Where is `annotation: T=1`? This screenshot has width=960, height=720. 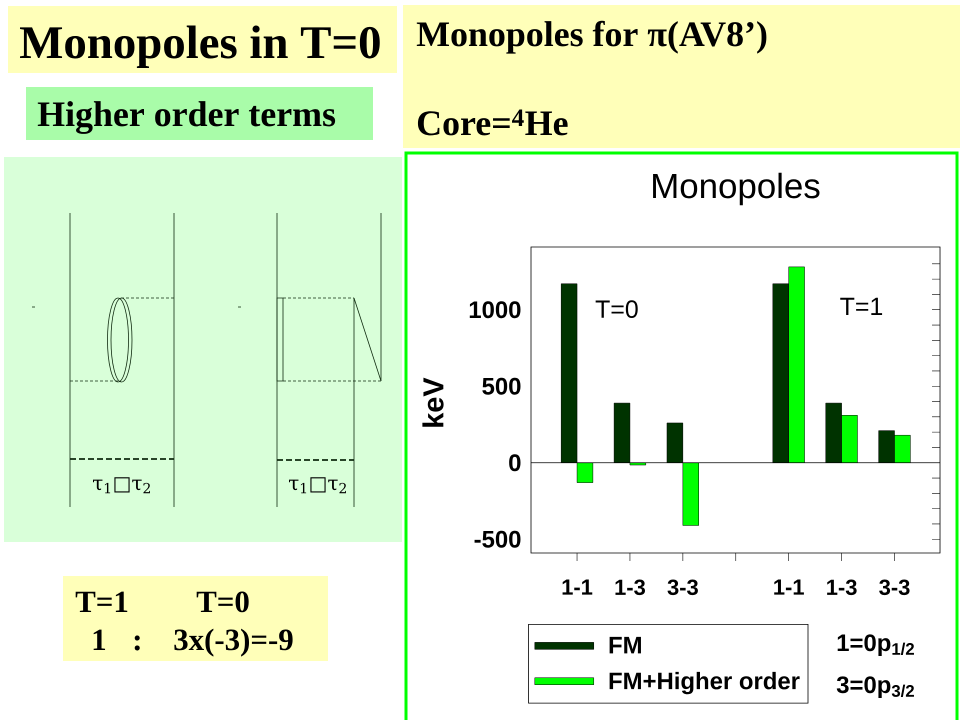 annotation: T=1 is located at coordinates (861, 306).